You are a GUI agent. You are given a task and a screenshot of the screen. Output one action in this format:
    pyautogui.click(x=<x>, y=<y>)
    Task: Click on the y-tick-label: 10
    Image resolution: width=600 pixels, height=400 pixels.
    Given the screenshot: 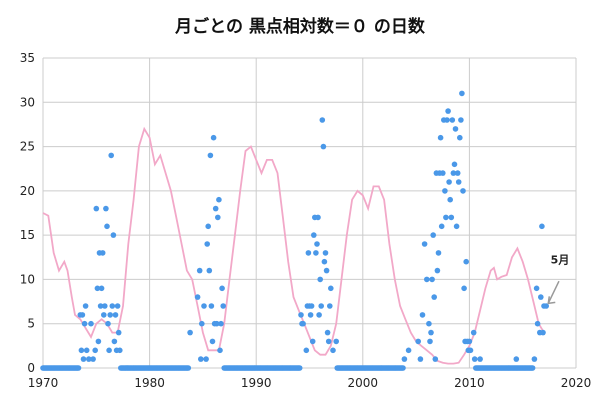 What is the action you would take?
    pyautogui.click(x=27, y=279)
    